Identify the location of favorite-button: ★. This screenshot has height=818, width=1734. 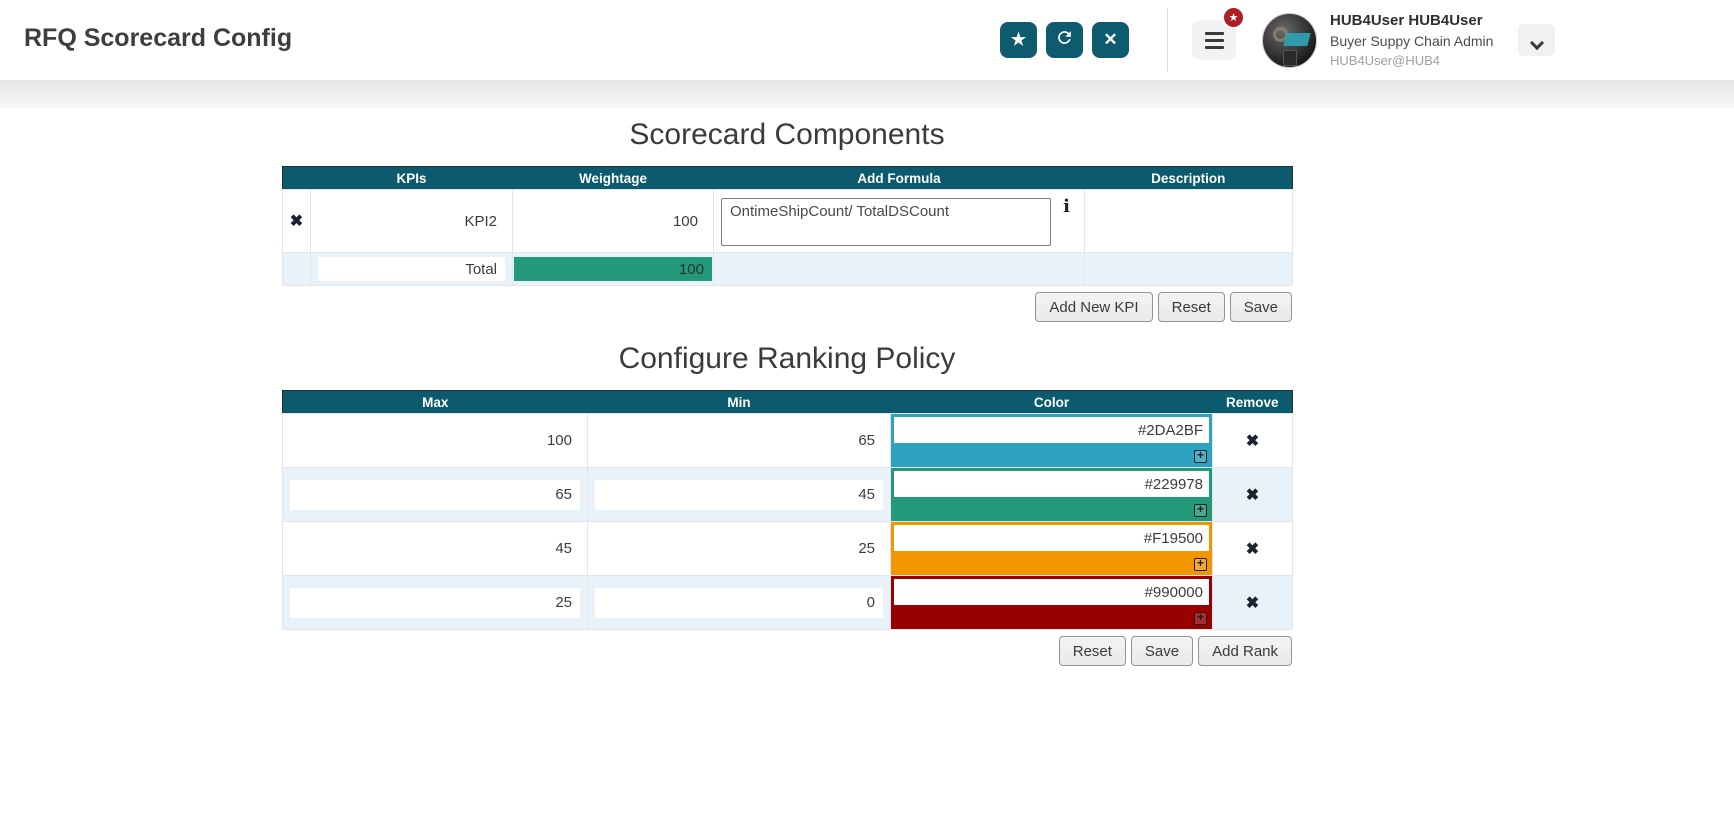
(1018, 40).